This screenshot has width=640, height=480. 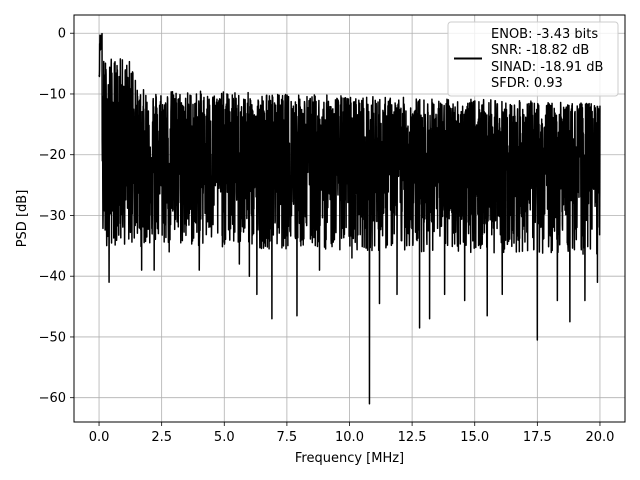 I want to click on x-tick-label: 0.0, so click(x=99, y=437).